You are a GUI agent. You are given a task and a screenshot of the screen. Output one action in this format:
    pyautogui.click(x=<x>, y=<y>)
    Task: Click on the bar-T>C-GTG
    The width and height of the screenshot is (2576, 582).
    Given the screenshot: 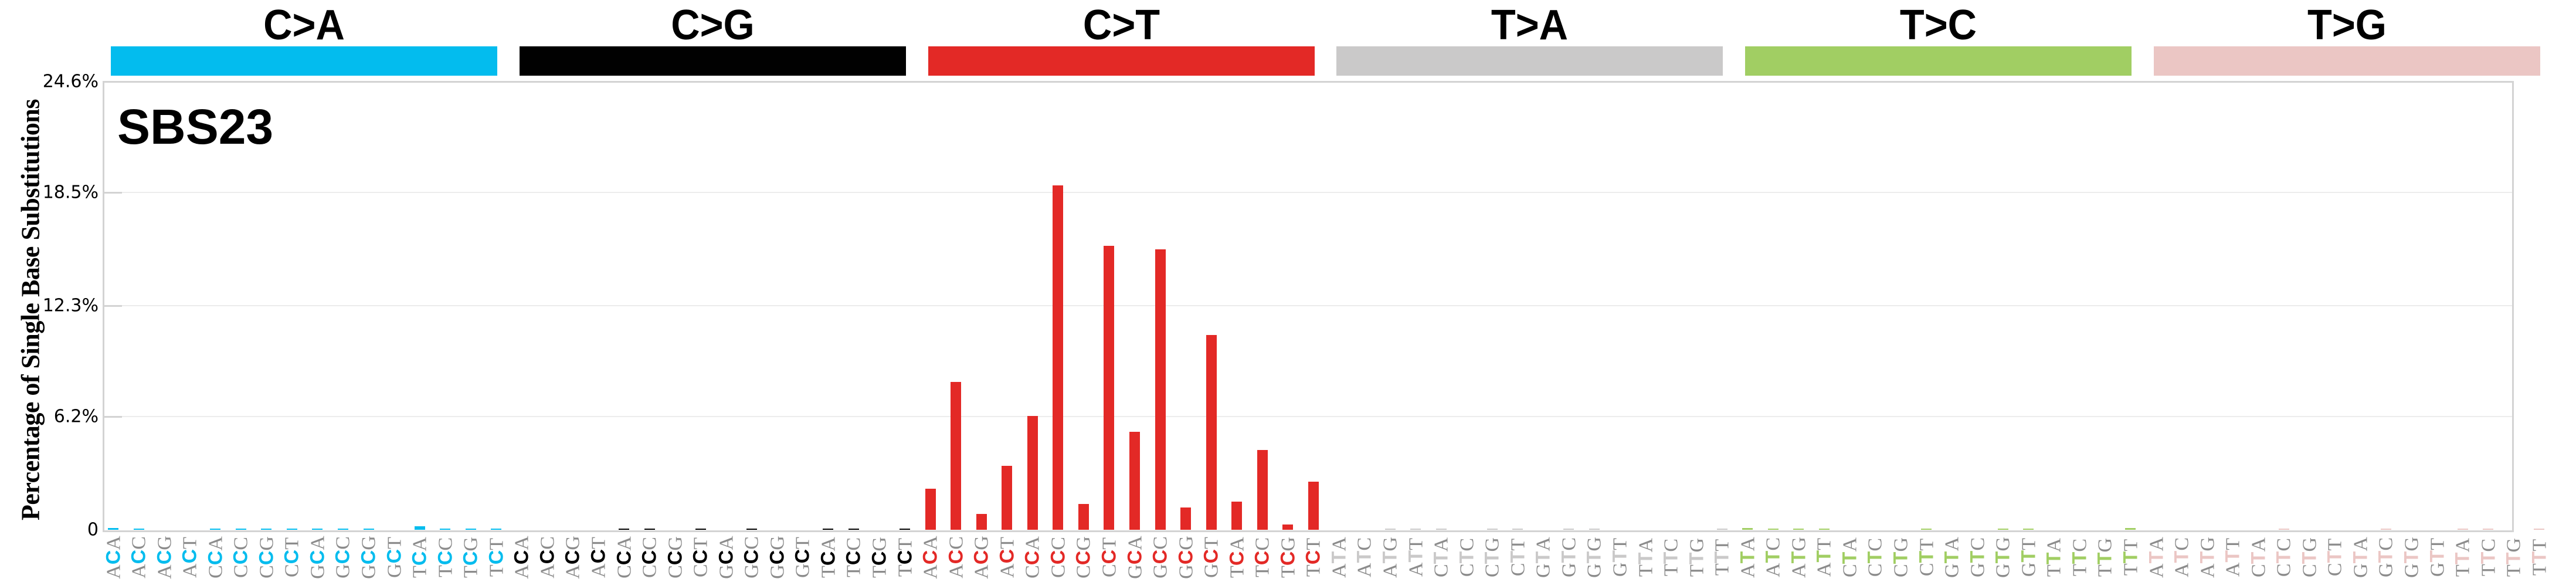 What is the action you would take?
    pyautogui.click(x=2002, y=529)
    